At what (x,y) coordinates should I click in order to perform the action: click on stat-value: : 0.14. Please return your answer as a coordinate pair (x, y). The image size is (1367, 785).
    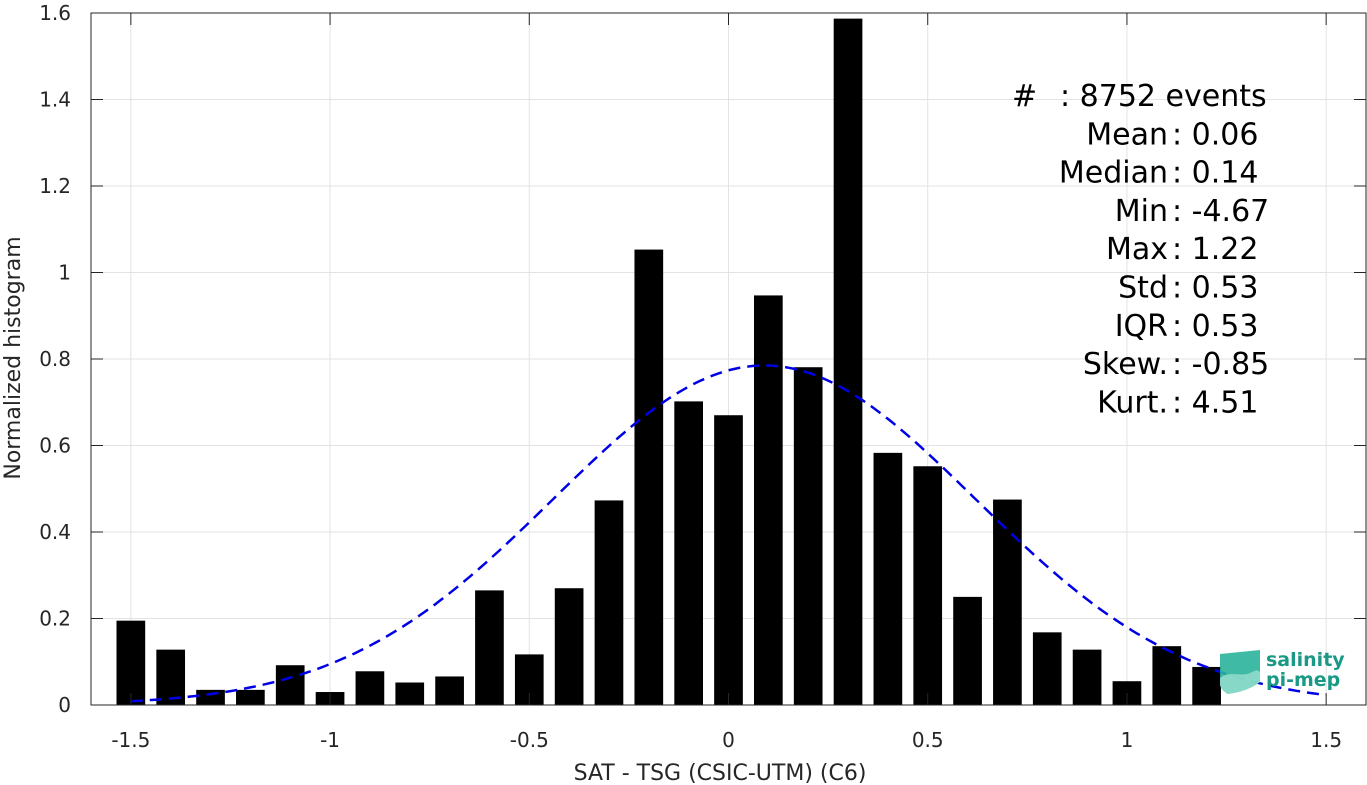
    Looking at the image, I should click on (1215, 173).